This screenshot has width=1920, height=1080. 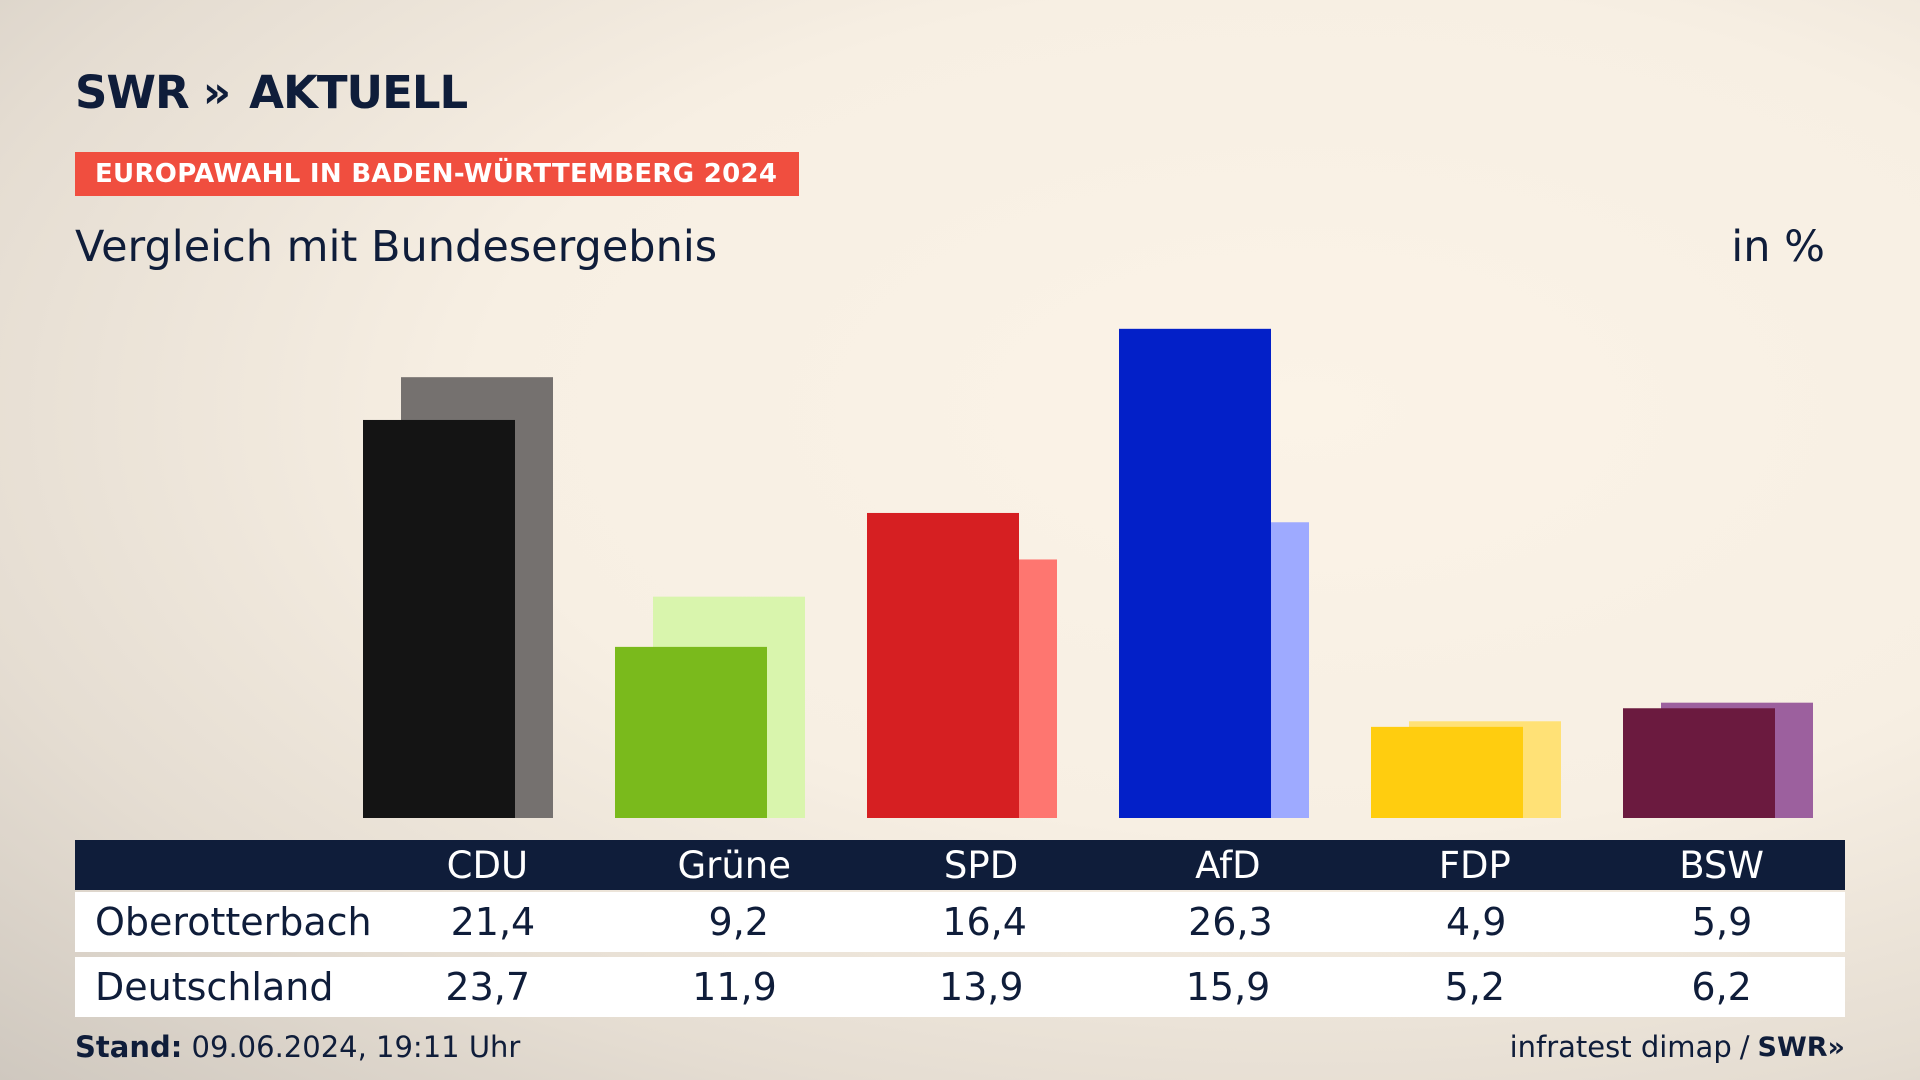 What do you see at coordinates (356, 1047) in the screenshot?
I see `stand-value: 09.06.2024, 19:11 Uhr` at bounding box center [356, 1047].